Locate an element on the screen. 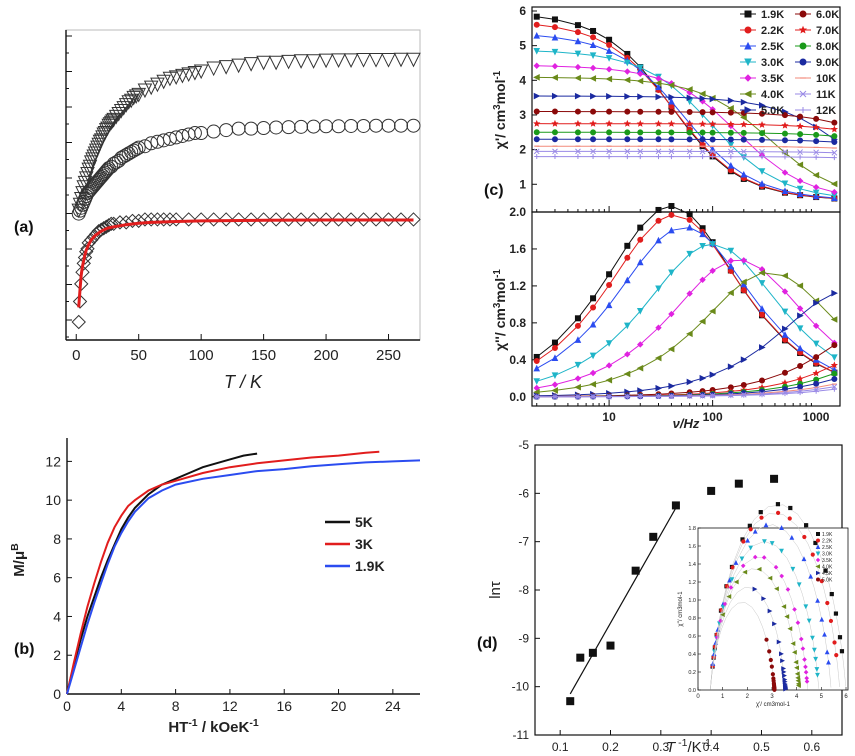 This screenshot has height=756, width=855. y-tick-label-c-top: 6 is located at coordinates (522, 11).